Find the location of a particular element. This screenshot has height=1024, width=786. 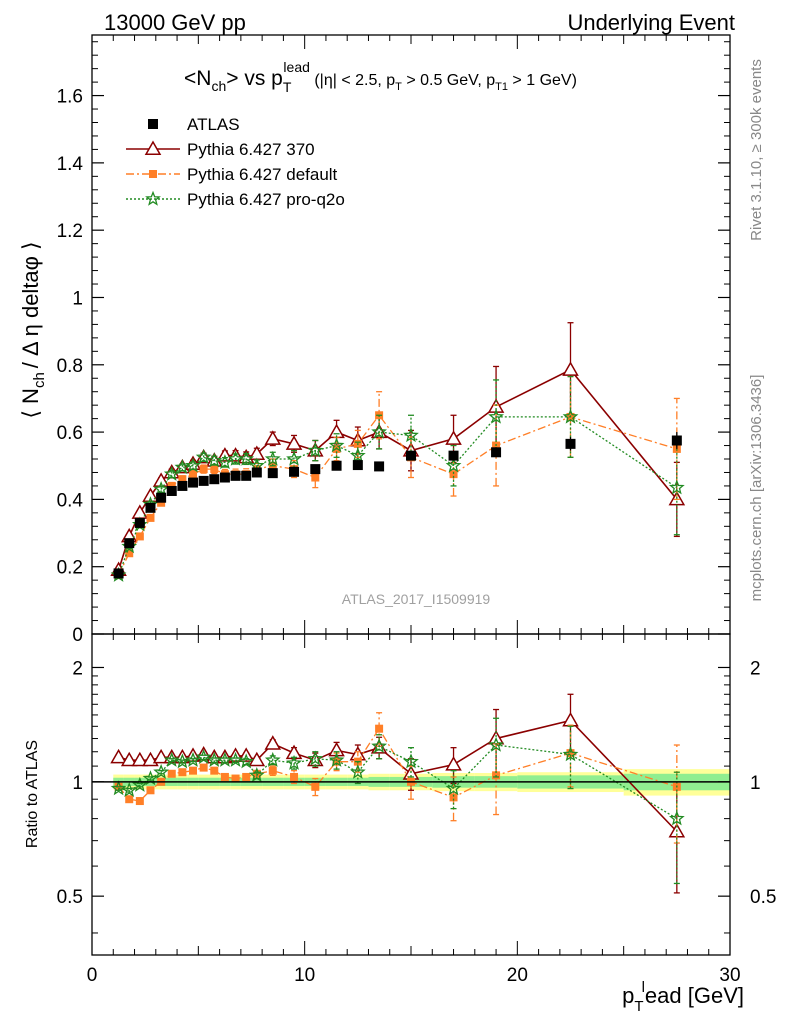

header-collision: 13000 GeV pp is located at coordinates (175, 22).